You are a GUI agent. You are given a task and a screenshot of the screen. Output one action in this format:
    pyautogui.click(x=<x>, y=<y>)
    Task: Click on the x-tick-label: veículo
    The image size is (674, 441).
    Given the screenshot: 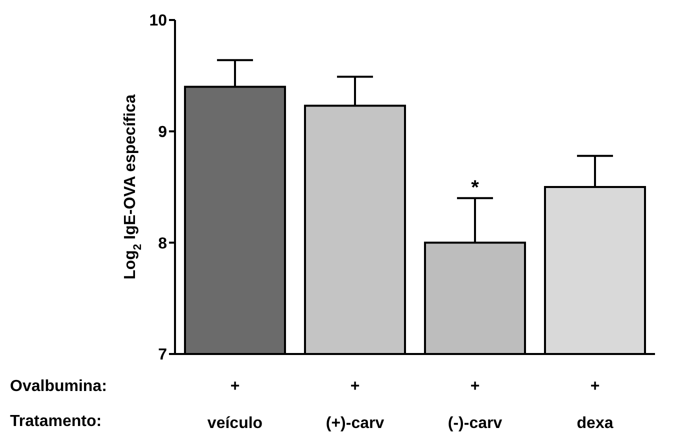 What is the action you would take?
    pyautogui.click(x=235, y=423)
    